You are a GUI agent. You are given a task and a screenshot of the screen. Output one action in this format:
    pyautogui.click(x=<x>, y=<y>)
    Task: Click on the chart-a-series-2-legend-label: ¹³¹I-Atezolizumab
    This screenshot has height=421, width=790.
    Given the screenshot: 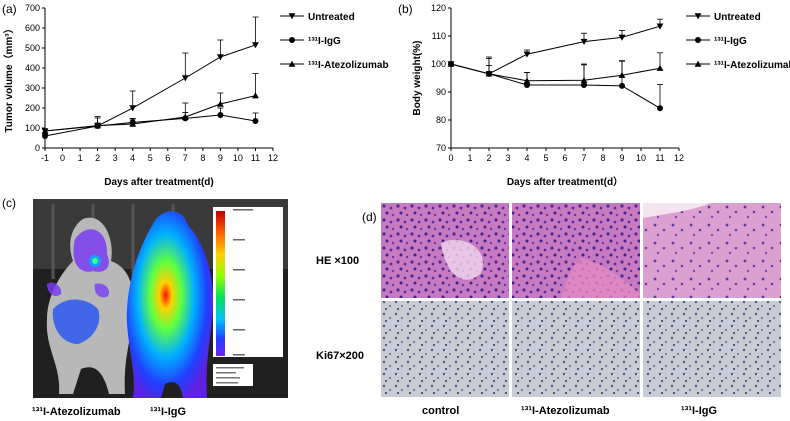 What is the action you would take?
    pyautogui.click(x=348, y=65)
    